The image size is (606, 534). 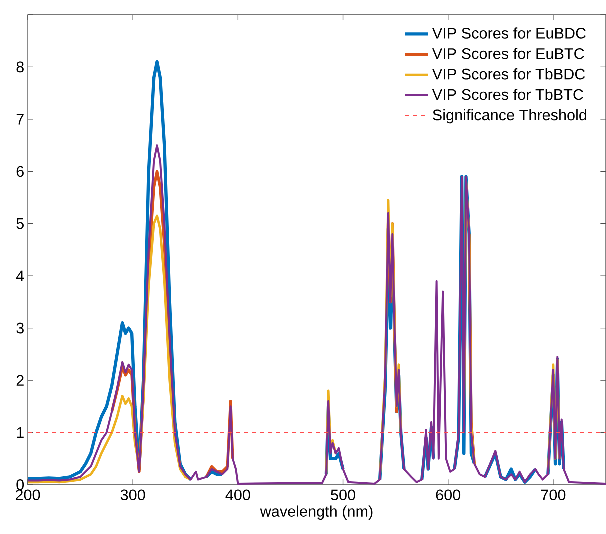 I want to click on x-tick-label: 200, so click(x=28, y=495).